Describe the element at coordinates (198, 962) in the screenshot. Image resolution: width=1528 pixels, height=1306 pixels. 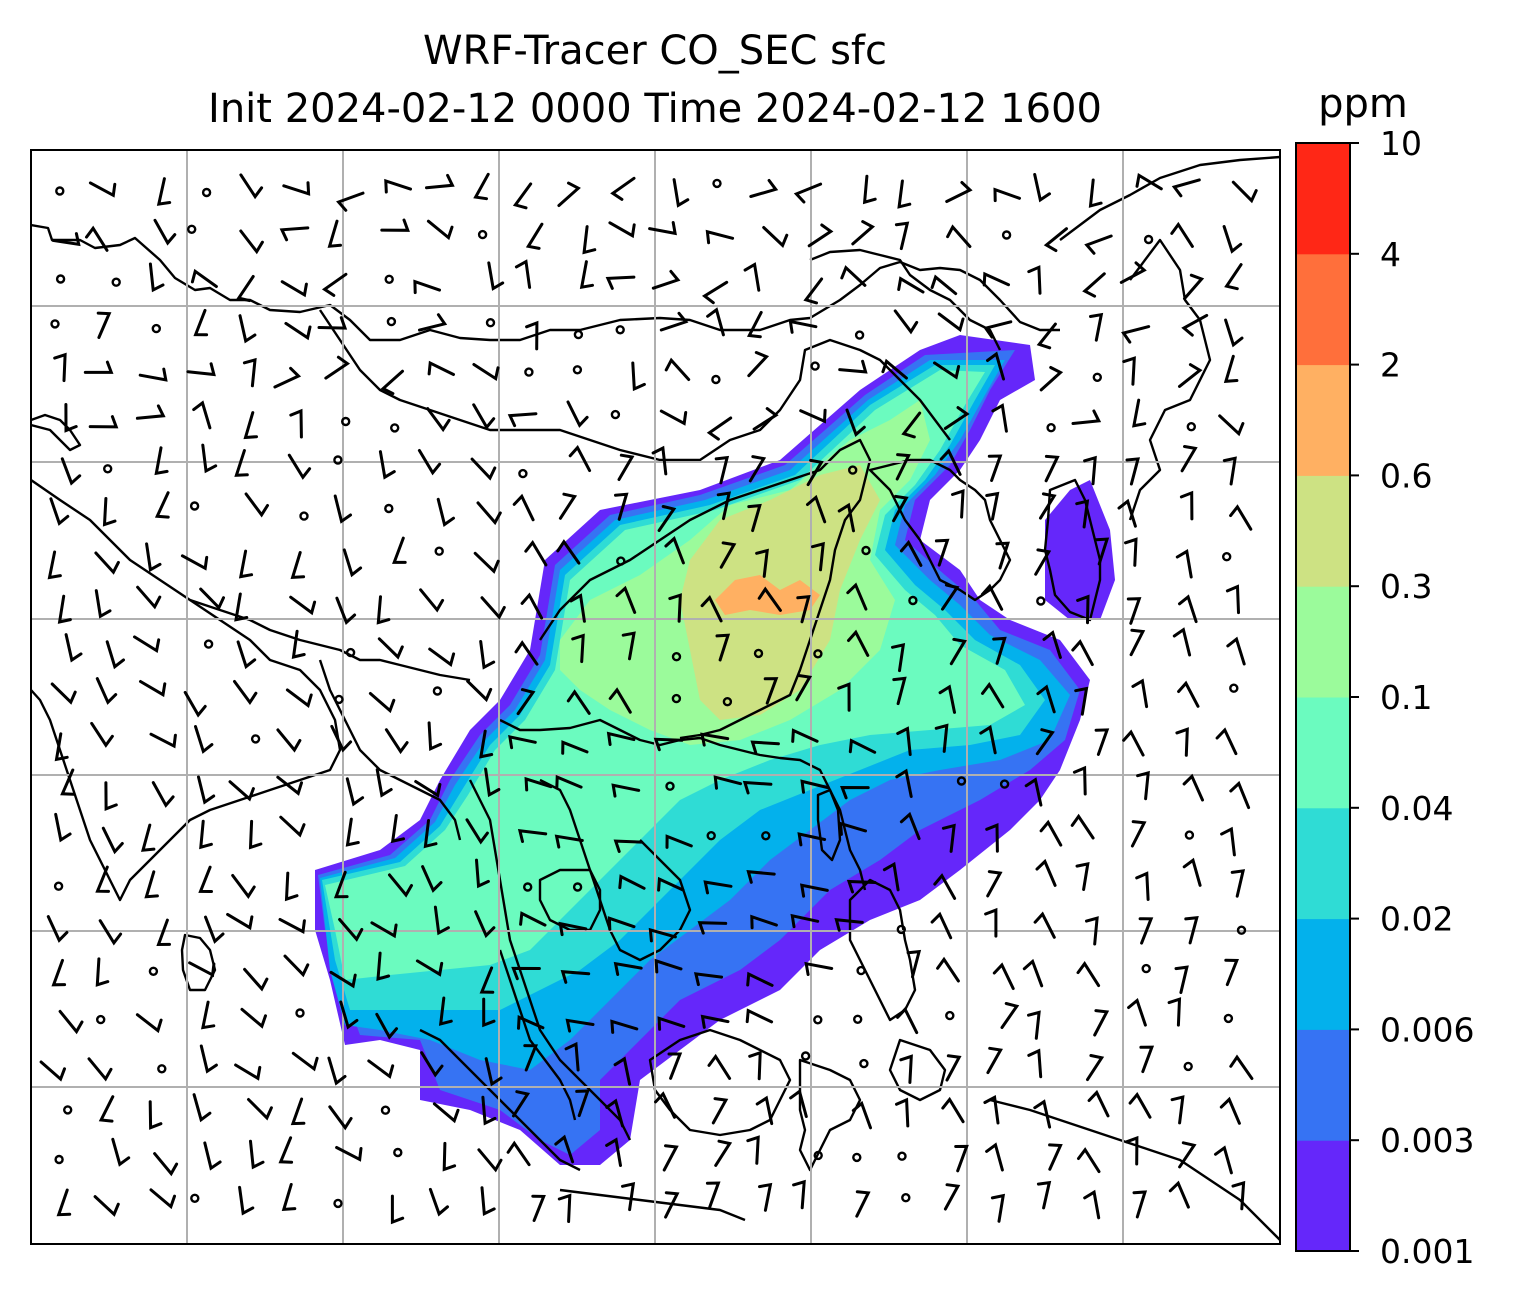
I see `coastline-srilanka` at that location.